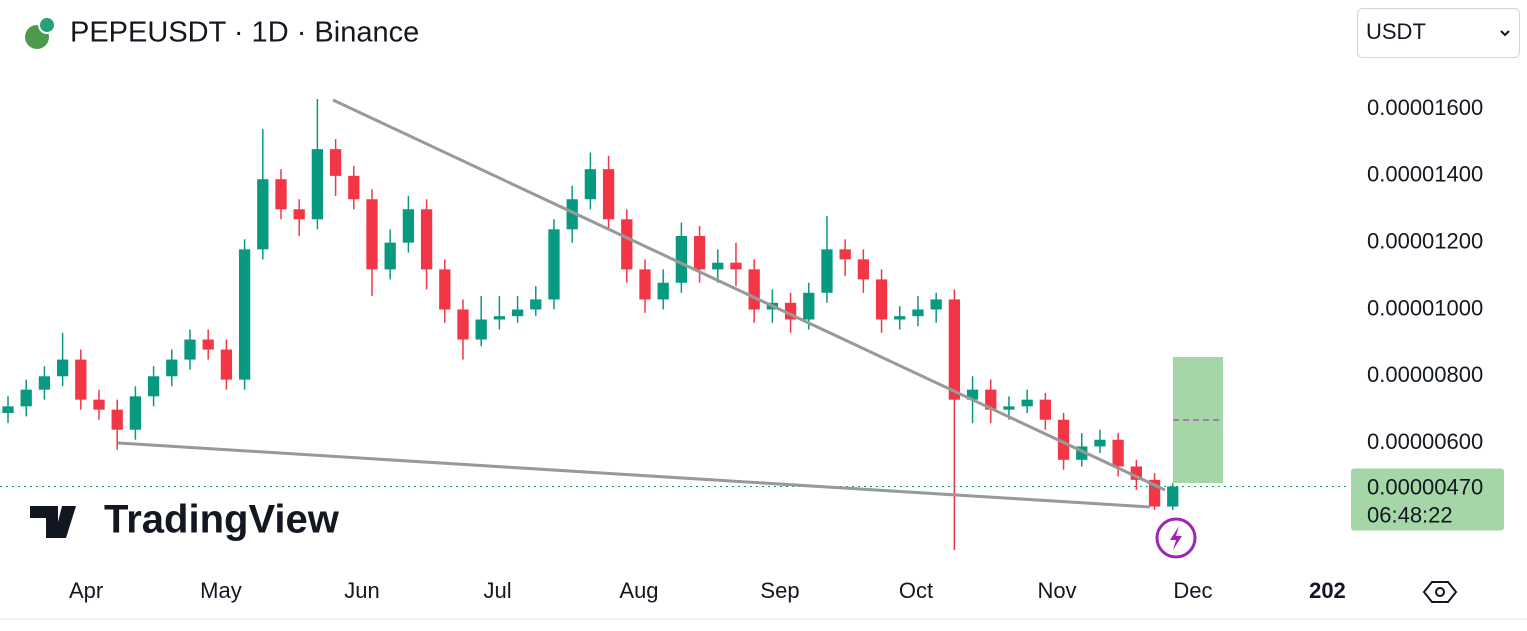 The height and width of the screenshot is (631, 1527). What do you see at coordinates (53, 522) in the screenshot?
I see `tv-logo` at bounding box center [53, 522].